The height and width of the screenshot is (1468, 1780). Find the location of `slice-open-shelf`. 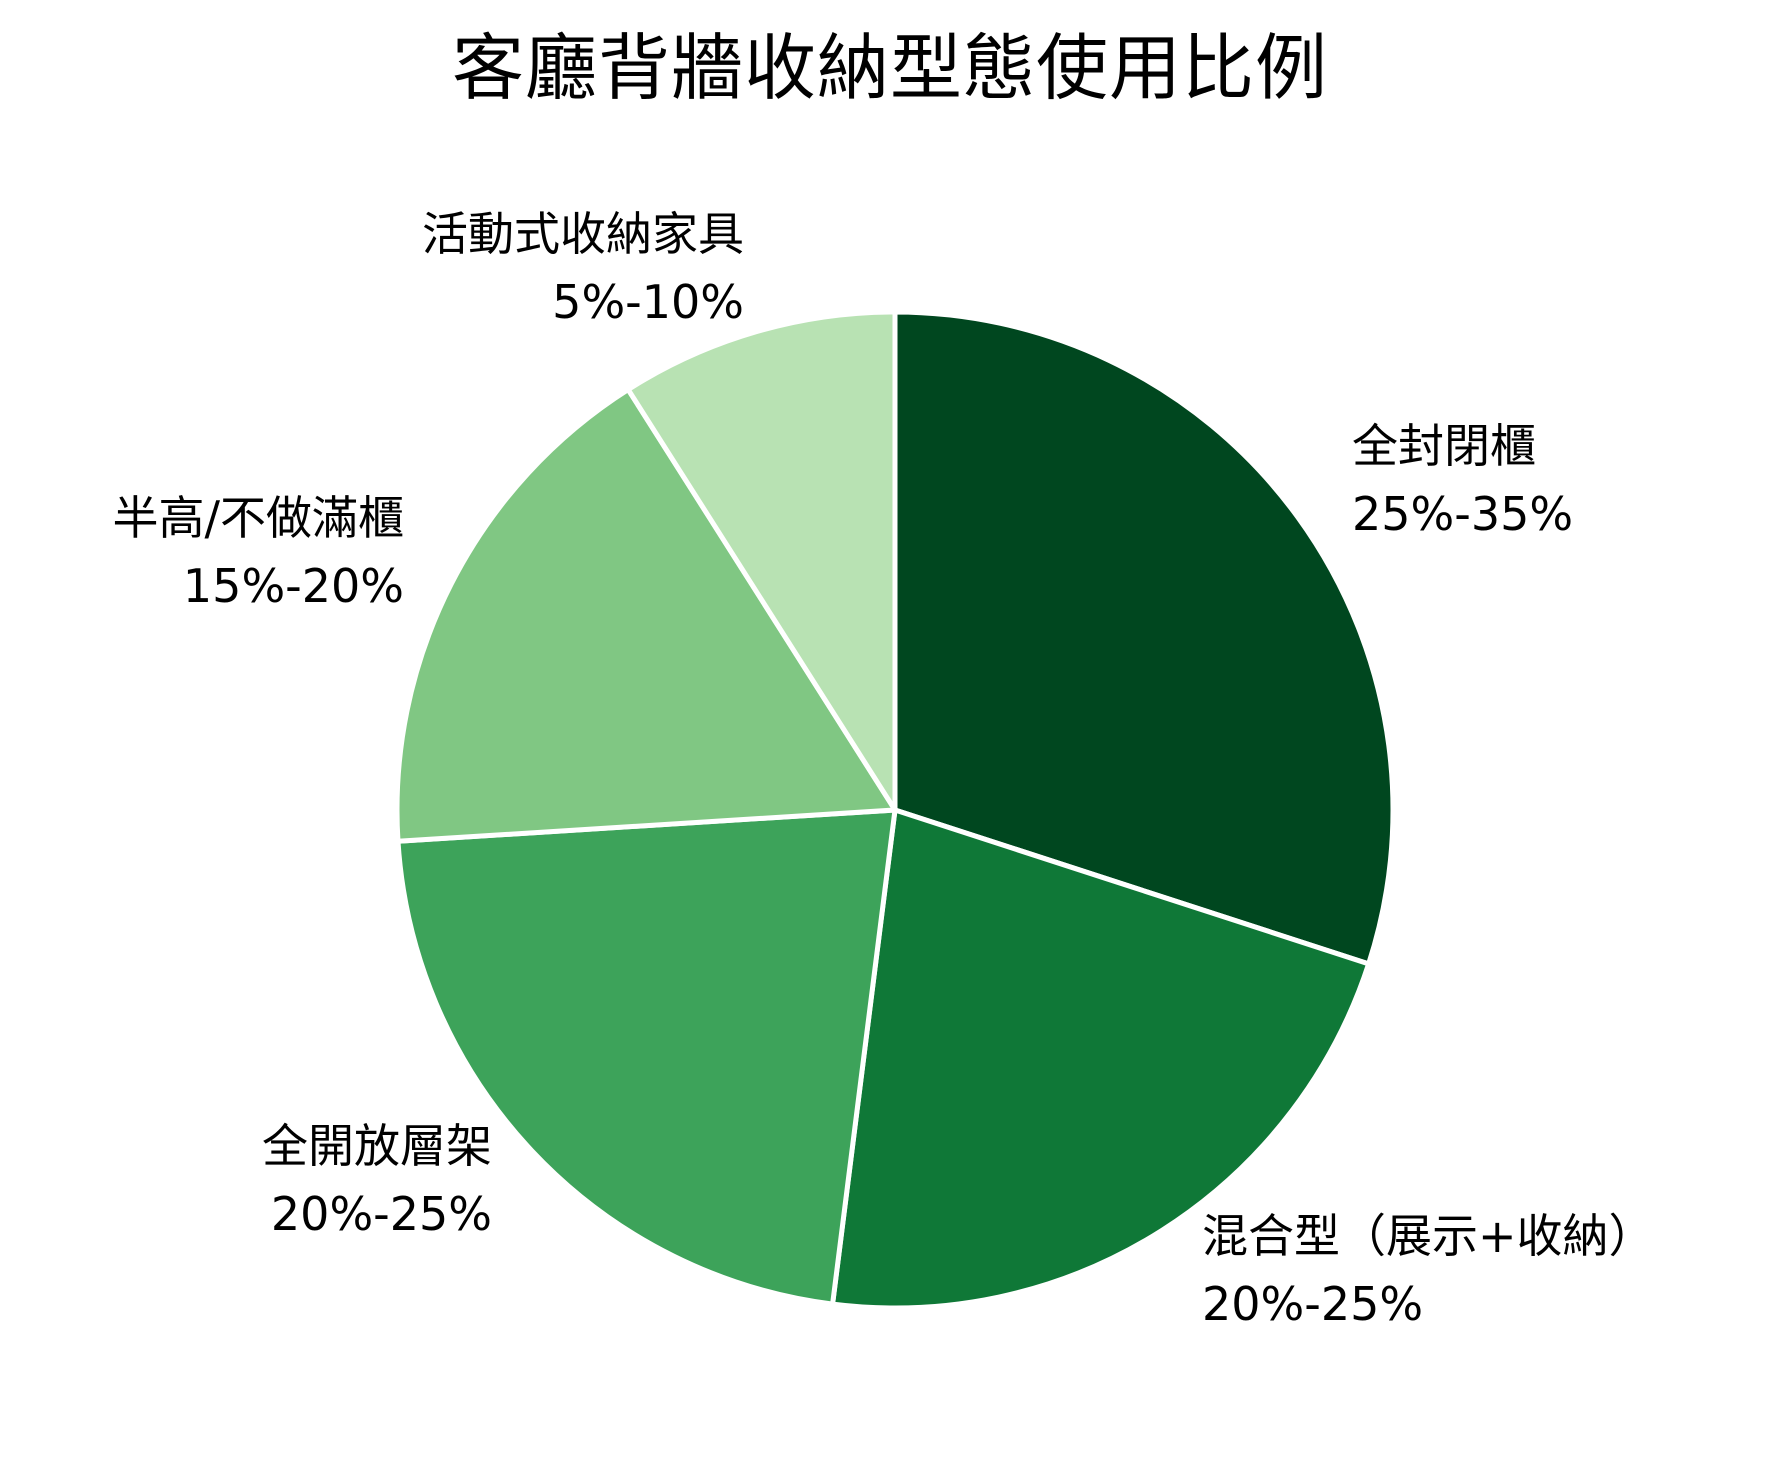

slice-open-shelf is located at coordinates (646, 1057).